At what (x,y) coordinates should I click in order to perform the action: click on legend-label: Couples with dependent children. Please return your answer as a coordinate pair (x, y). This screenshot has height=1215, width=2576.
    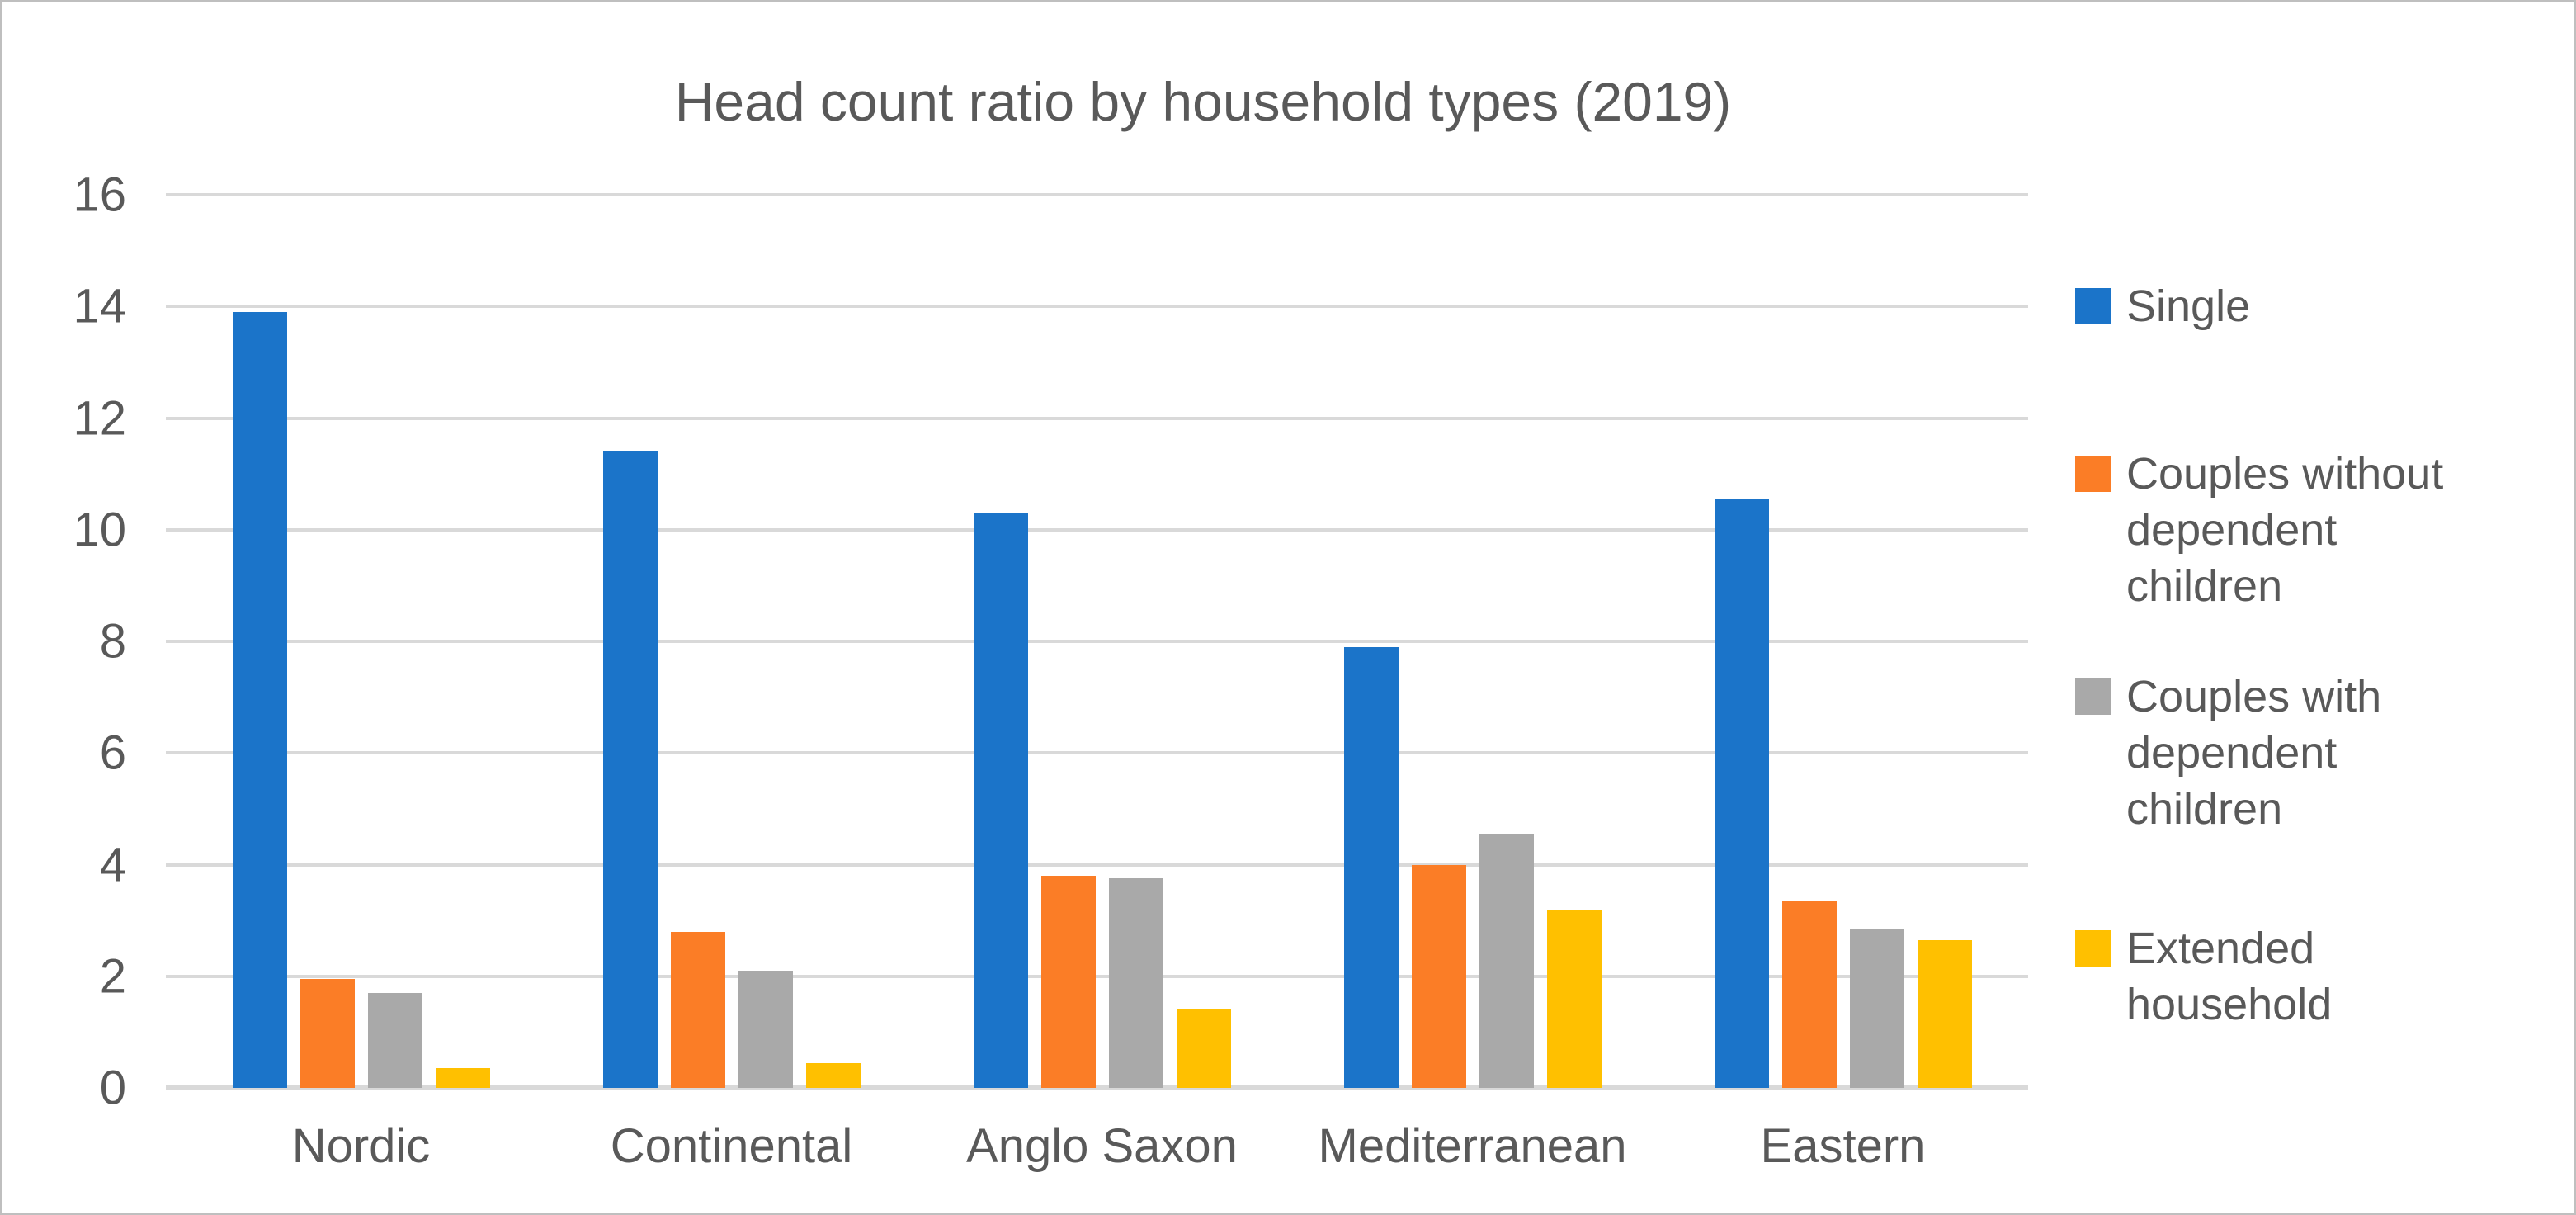
    Looking at the image, I should click on (2254, 753).